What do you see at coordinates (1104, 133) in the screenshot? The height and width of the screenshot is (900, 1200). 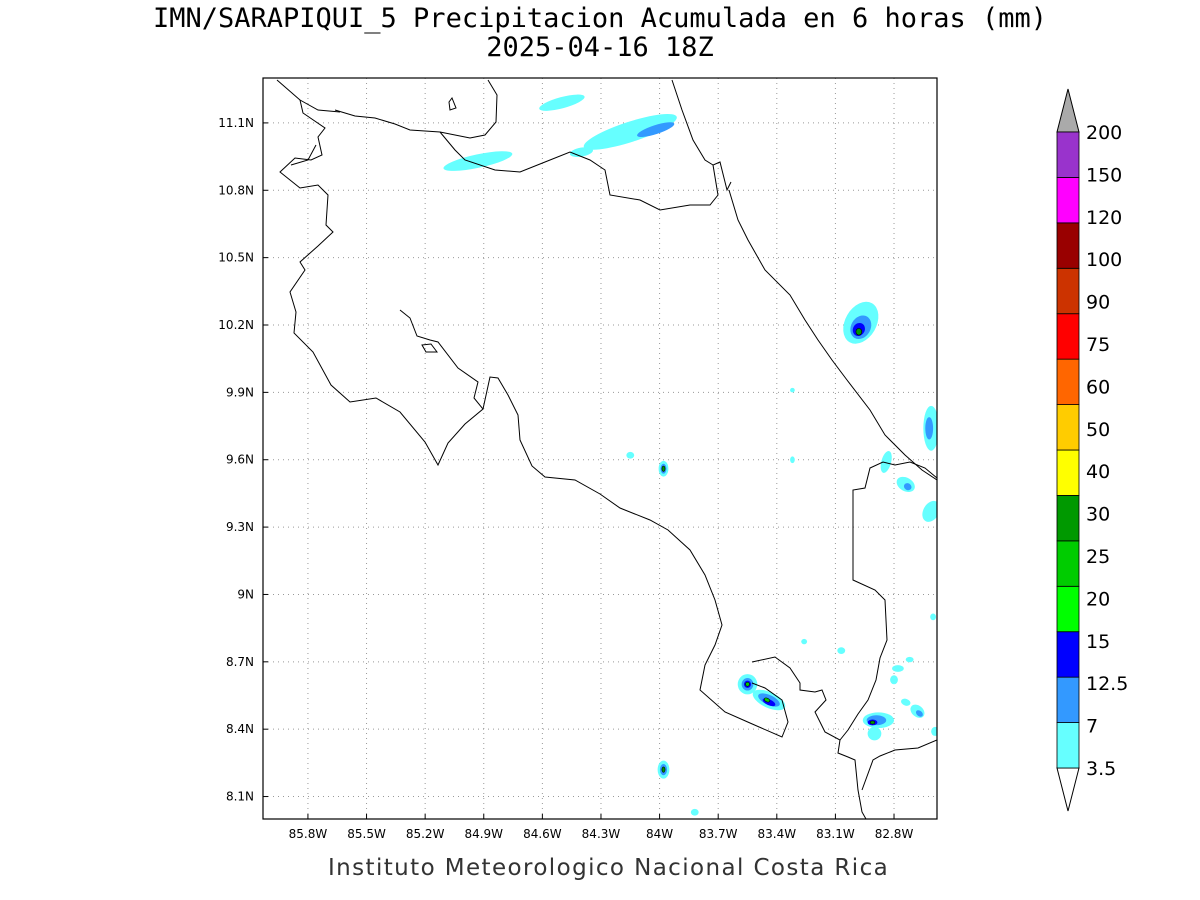 I see `colorbar-label: 200` at bounding box center [1104, 133].